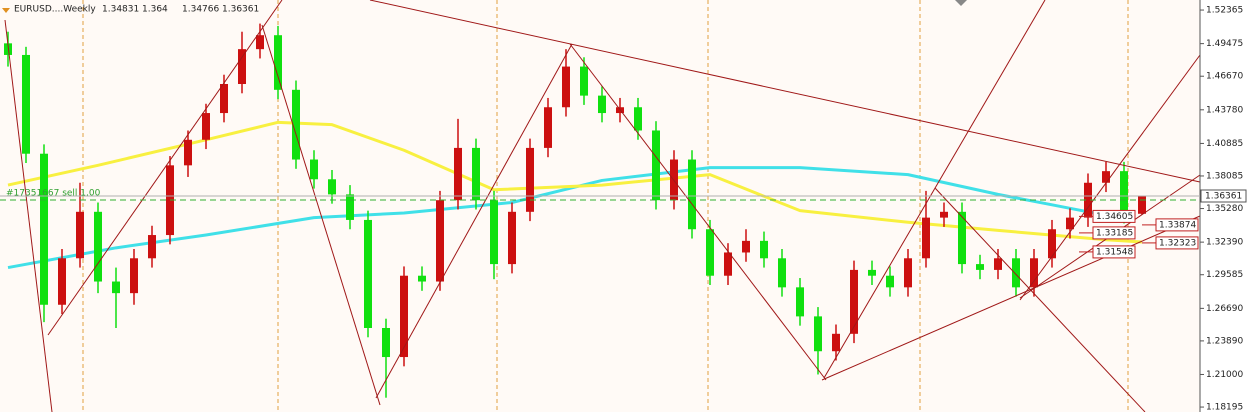 Image resolution: width=1247 pixels, height=412 pixels. What do you see at coordinates (1224, 275) in the screenshot?
I see `y-tick-label: 1.29585` at bounding box center [1224, 275].